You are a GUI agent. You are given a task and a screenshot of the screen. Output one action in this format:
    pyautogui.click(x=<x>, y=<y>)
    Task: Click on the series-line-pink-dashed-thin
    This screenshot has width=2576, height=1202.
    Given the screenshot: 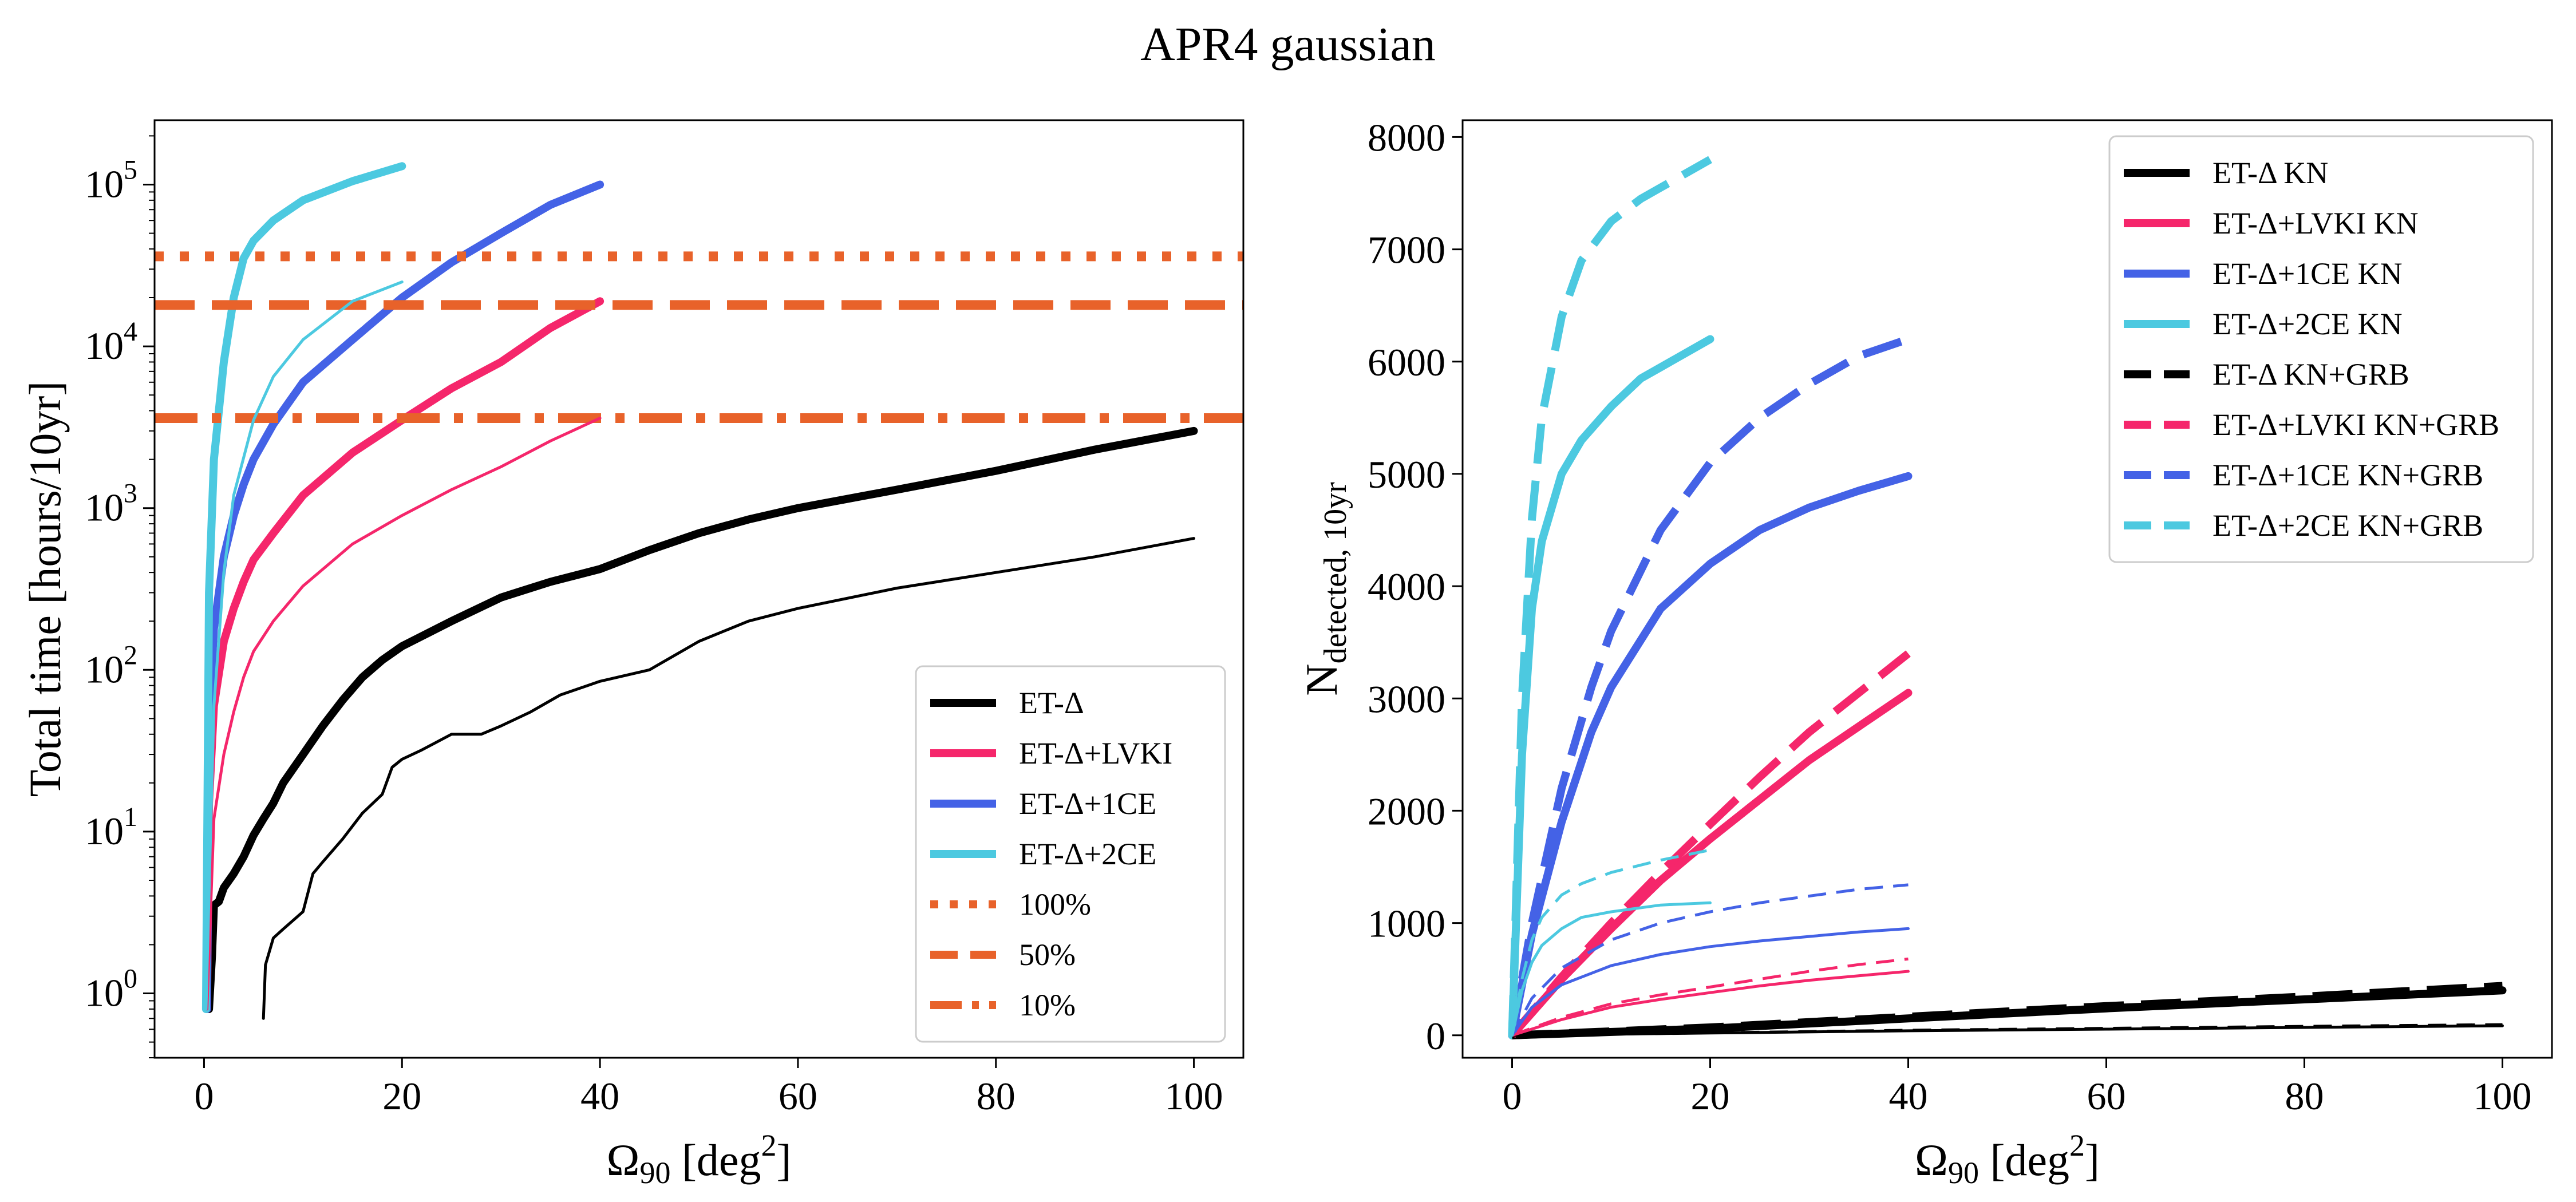 What is the action you would take?
    pyautogui.click(x=1710, y=997)
    